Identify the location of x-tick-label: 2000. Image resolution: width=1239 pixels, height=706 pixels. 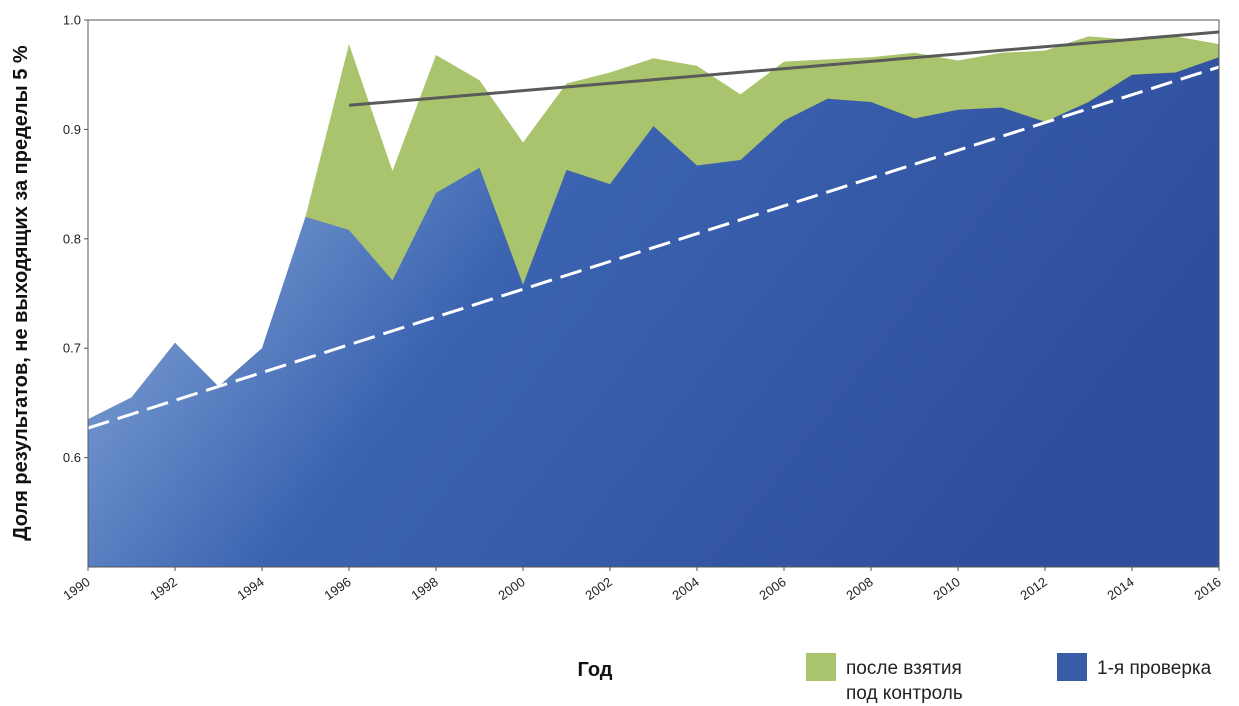
(511, 588).